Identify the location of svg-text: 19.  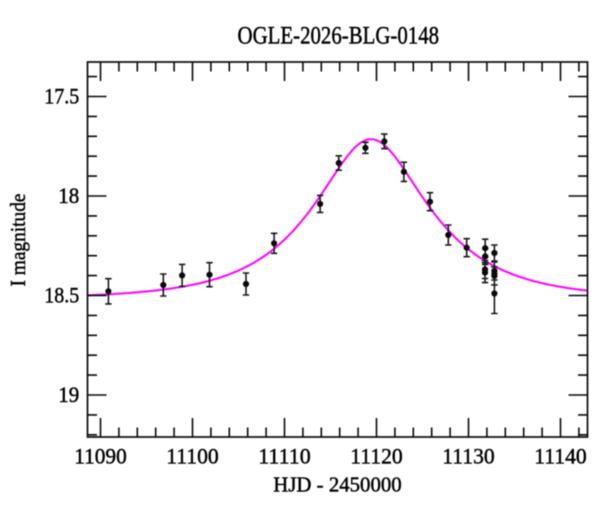
(68, 394).